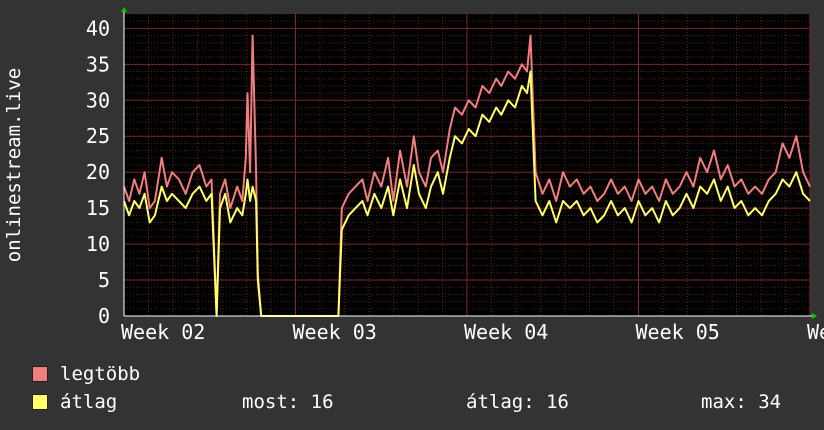 This screenshot has width=824, height=430. What do you see at coordinates (741, 402) in the screenshot?
I see `stat-max: max: 34` at bounding box center [741, 402].